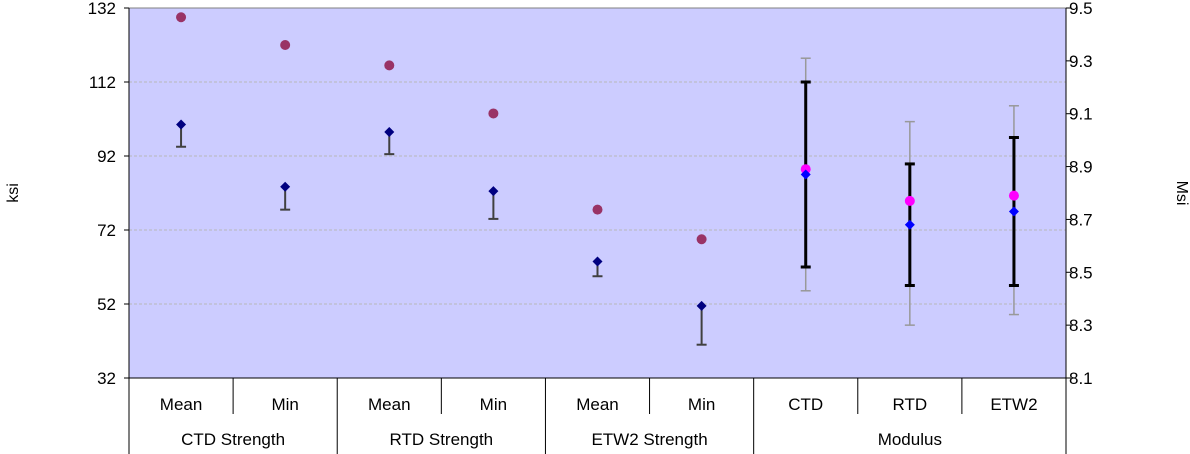 Image resolution: width=1190 pixels, height=454 pixels. What do you see at coordinates (106, 230) in the screenshot?
I see `left-tick-label: 72` at bounding box center [106, 230].